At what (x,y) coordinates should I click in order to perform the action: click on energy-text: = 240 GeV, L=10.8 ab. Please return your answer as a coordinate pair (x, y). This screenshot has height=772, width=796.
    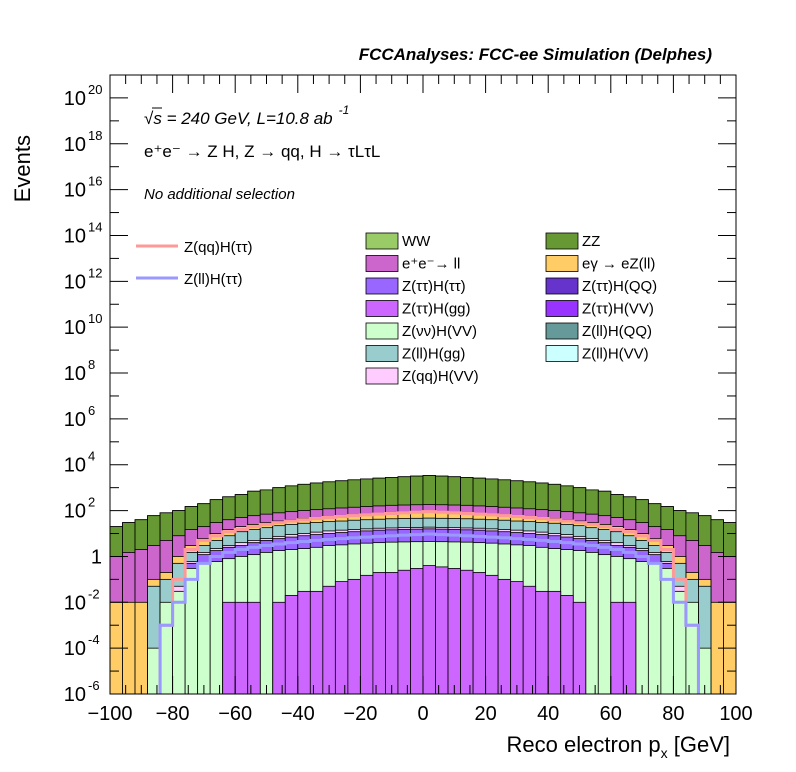
    Looking at the image, I should click on (247, 118).